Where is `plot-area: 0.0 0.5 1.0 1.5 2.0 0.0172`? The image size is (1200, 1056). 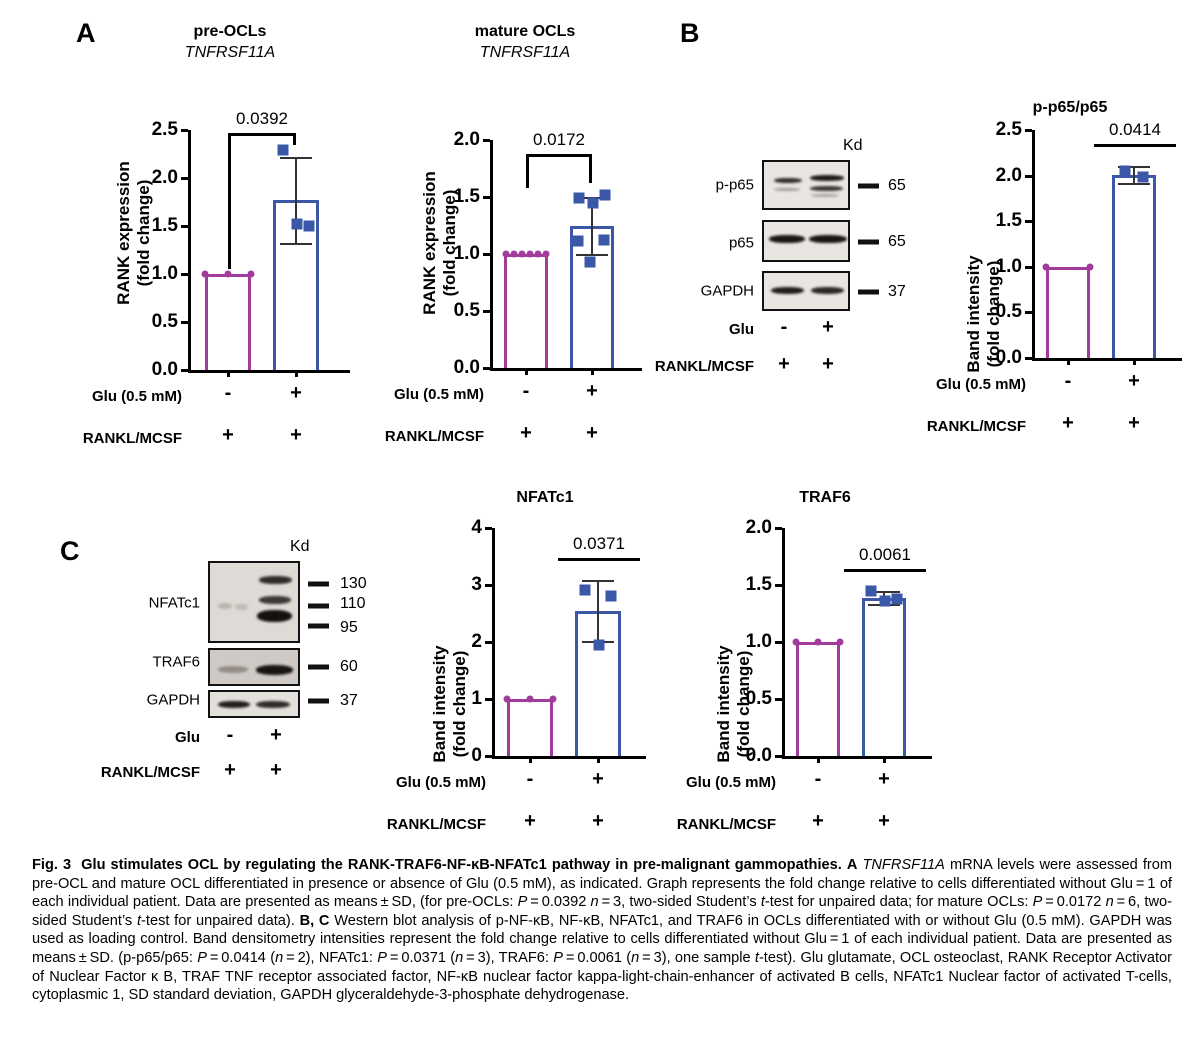 plot-area: 0.0 0.5 1.0 1.5 2.0 0.0172 is located at coordinates (548, 253).